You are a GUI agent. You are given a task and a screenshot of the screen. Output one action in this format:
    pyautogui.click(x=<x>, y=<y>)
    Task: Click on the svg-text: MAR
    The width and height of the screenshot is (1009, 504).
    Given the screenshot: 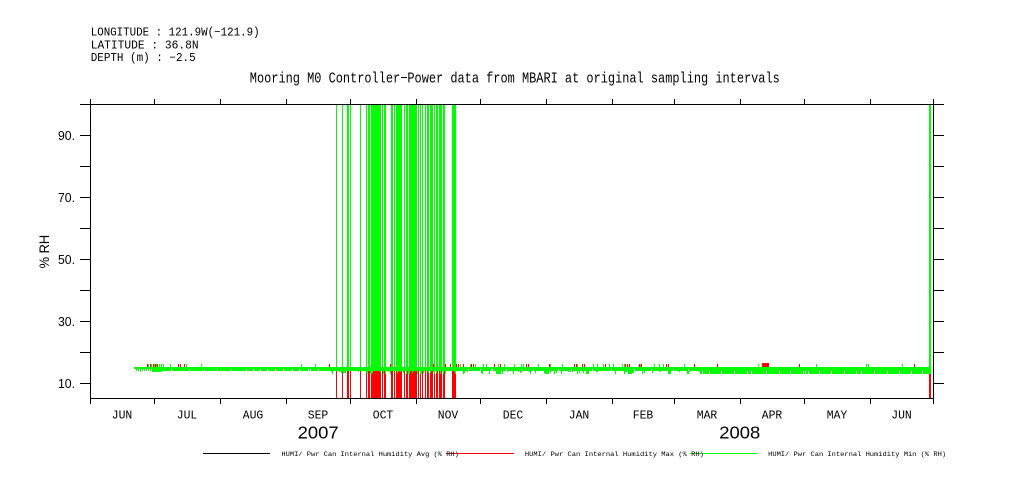 What is the action you would take?
    pyautogui.click(x=707, y=416)
    